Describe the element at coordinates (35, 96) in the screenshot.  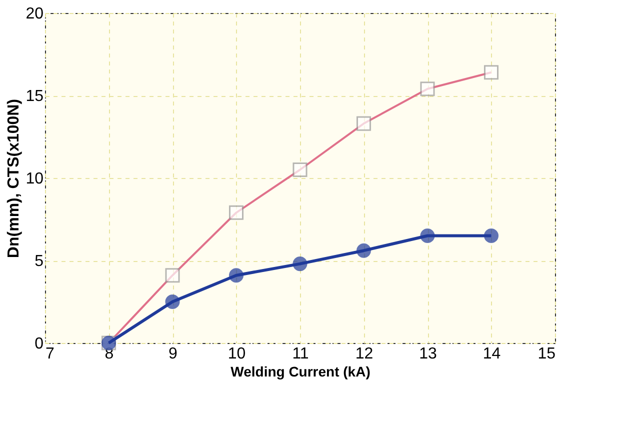
I see `y-tick-label: 15` at that location.